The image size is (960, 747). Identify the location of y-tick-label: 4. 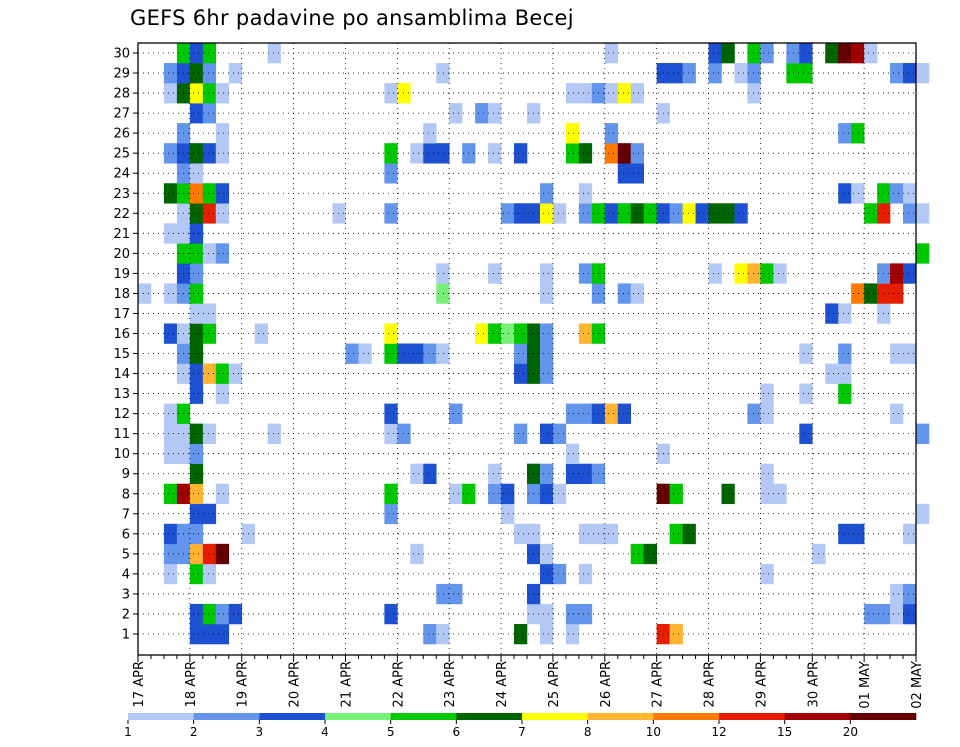
(126, 574).